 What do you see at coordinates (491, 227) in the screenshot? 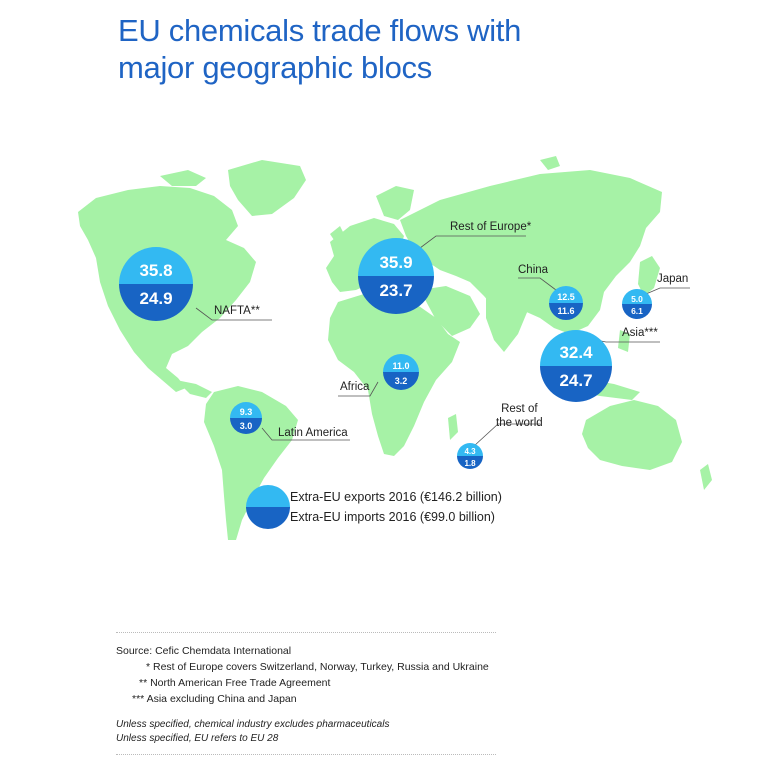
I see `label-rest-of-europe: Rest of Europe*` at bounding box center [491, 227].